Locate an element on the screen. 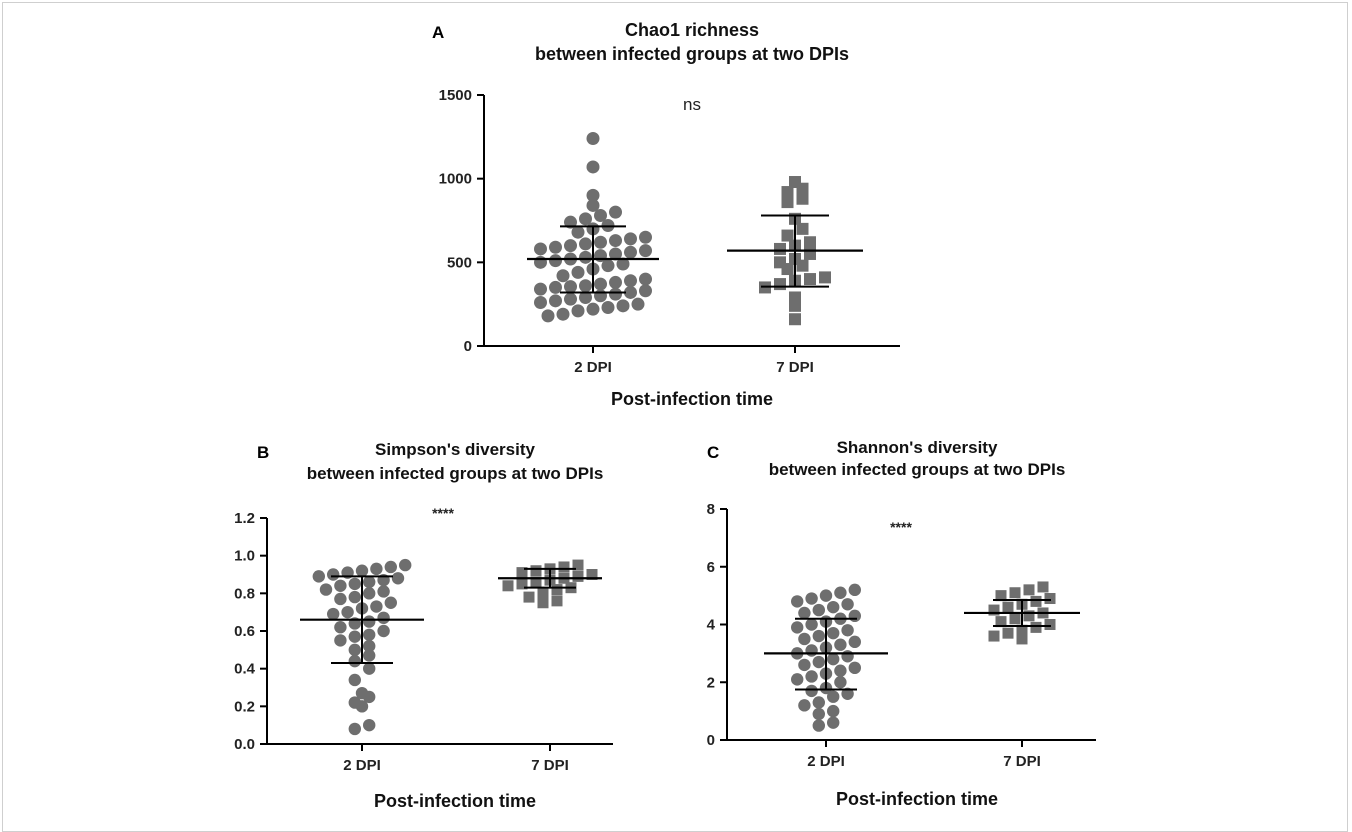  y-tick-label: 0 is located at coordinates (711, 740).